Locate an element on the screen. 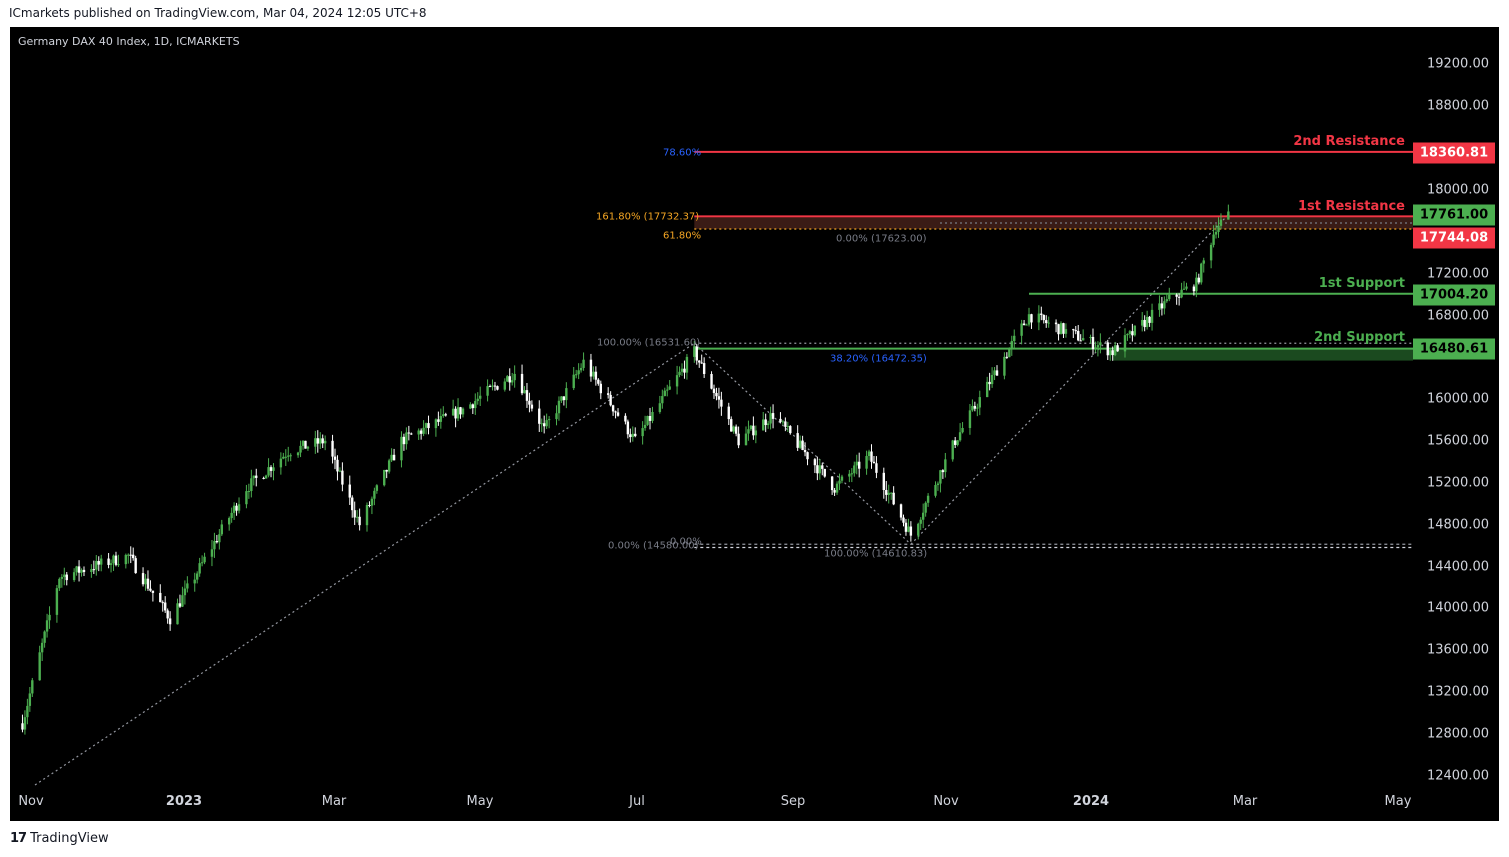 The height and width of the screenshot is (857, 1509). fib-label-38-2: 38.20% (16472.35) is located at coordinates (878, 359).